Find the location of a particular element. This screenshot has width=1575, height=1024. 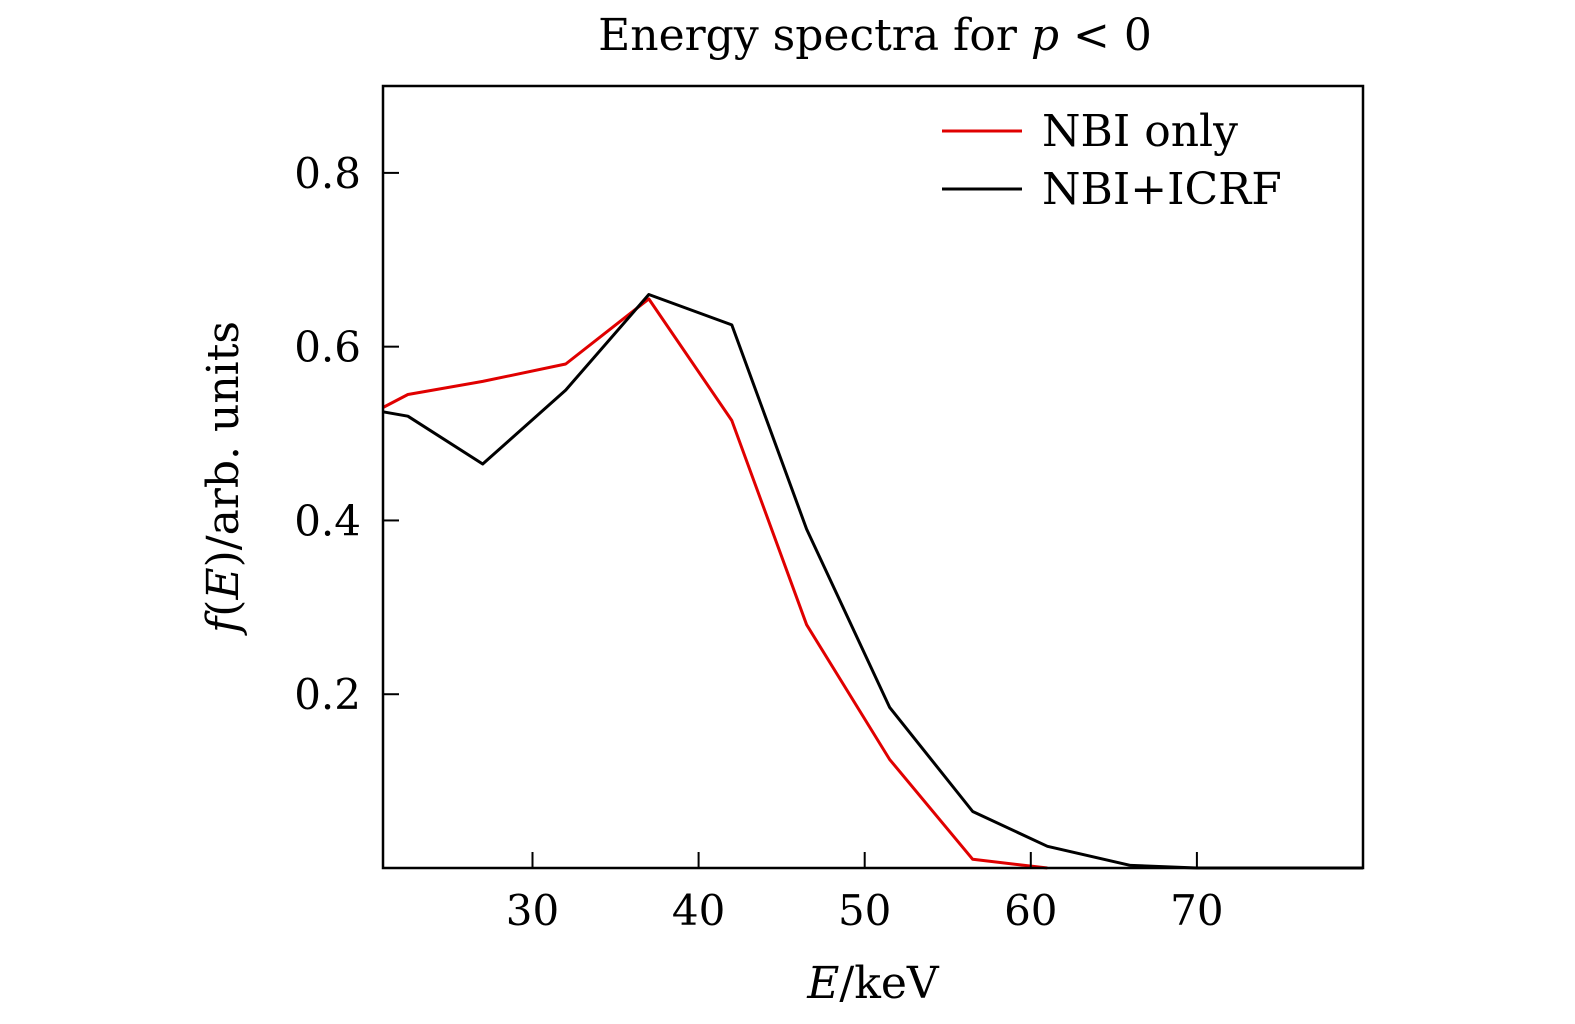

y-axis-title-suffix: )/arb. units is located at coordinates (223, 444).